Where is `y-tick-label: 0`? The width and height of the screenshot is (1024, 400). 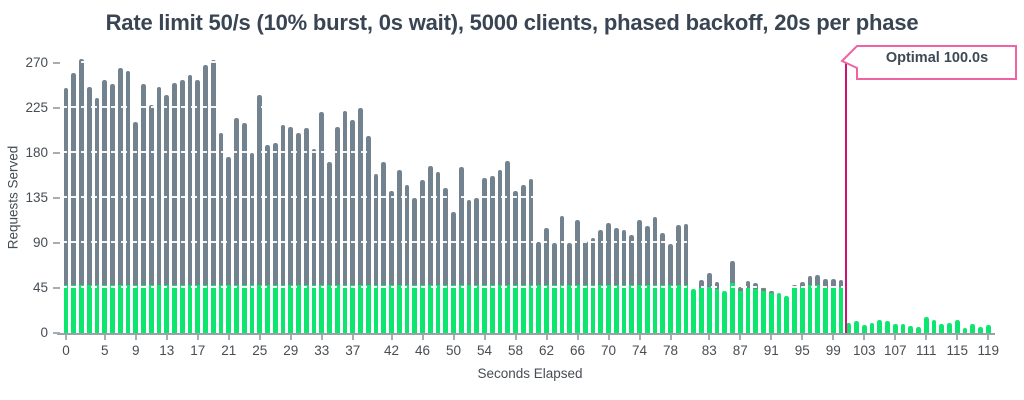
y-tick-label: 0 is located at coordinates (44, 332).